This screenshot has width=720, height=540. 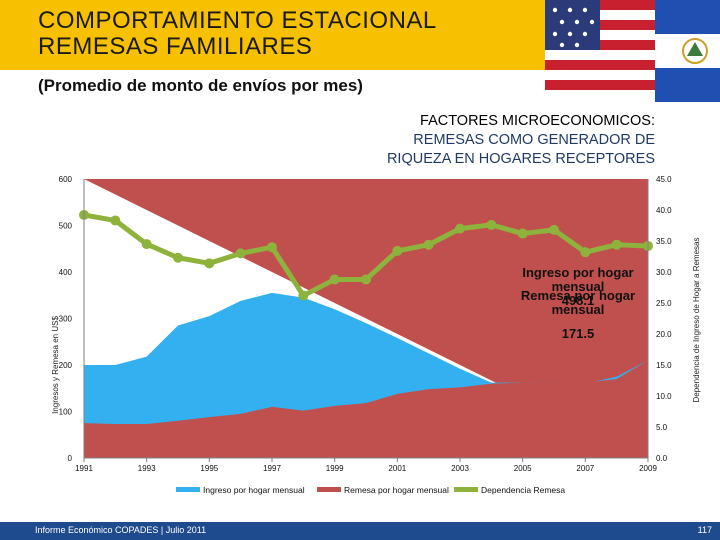 What do you see at coordinates (662, 427) in the screenshot?
I see `y-right-tick-label: 5.0` at bounding box center [662, 427].